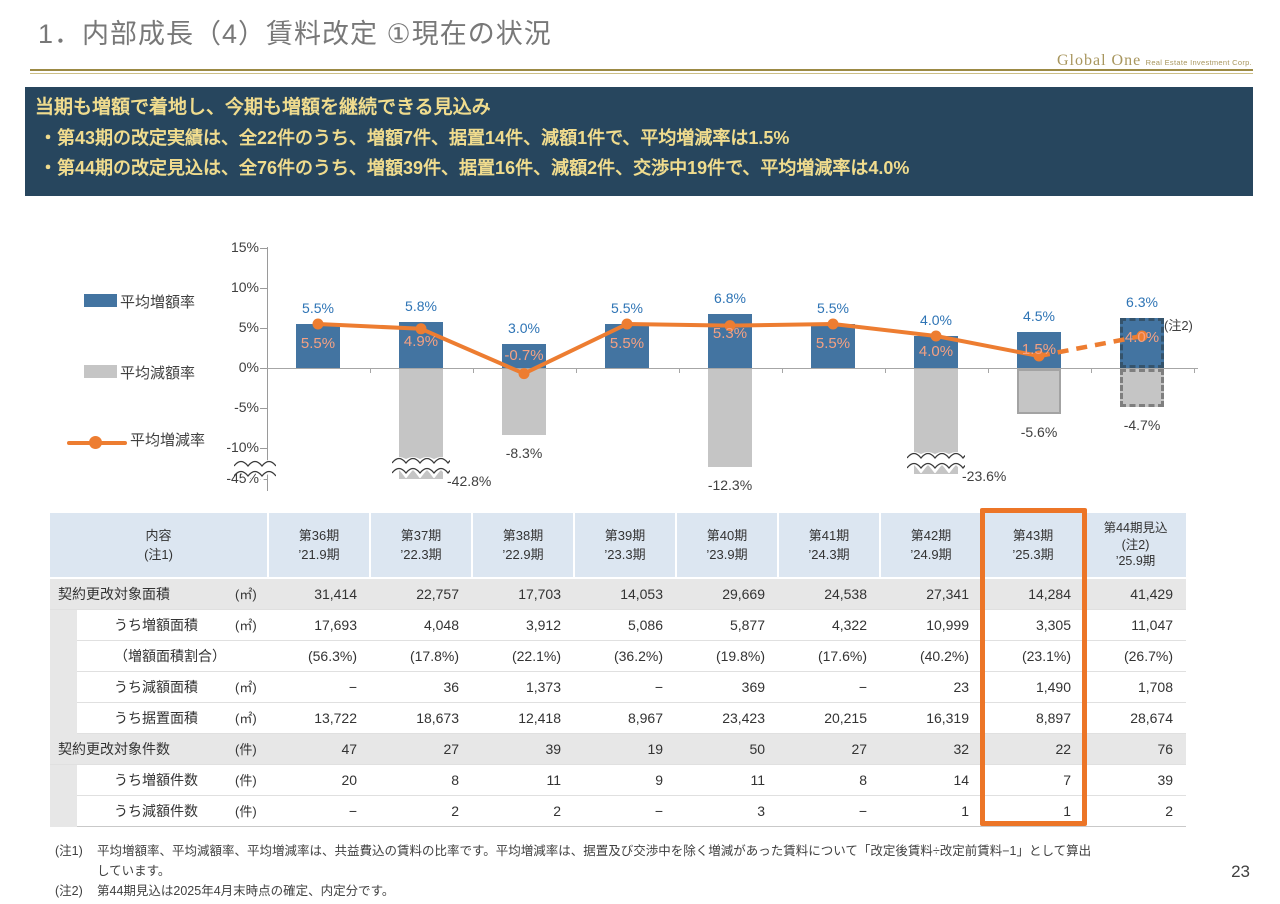 This screenshot has width=1280, height=904. What do you see at coordinates (524, 355) in the screenshot?
I see `net-rate-label: -0.7%` at bounding box center [524, 355].